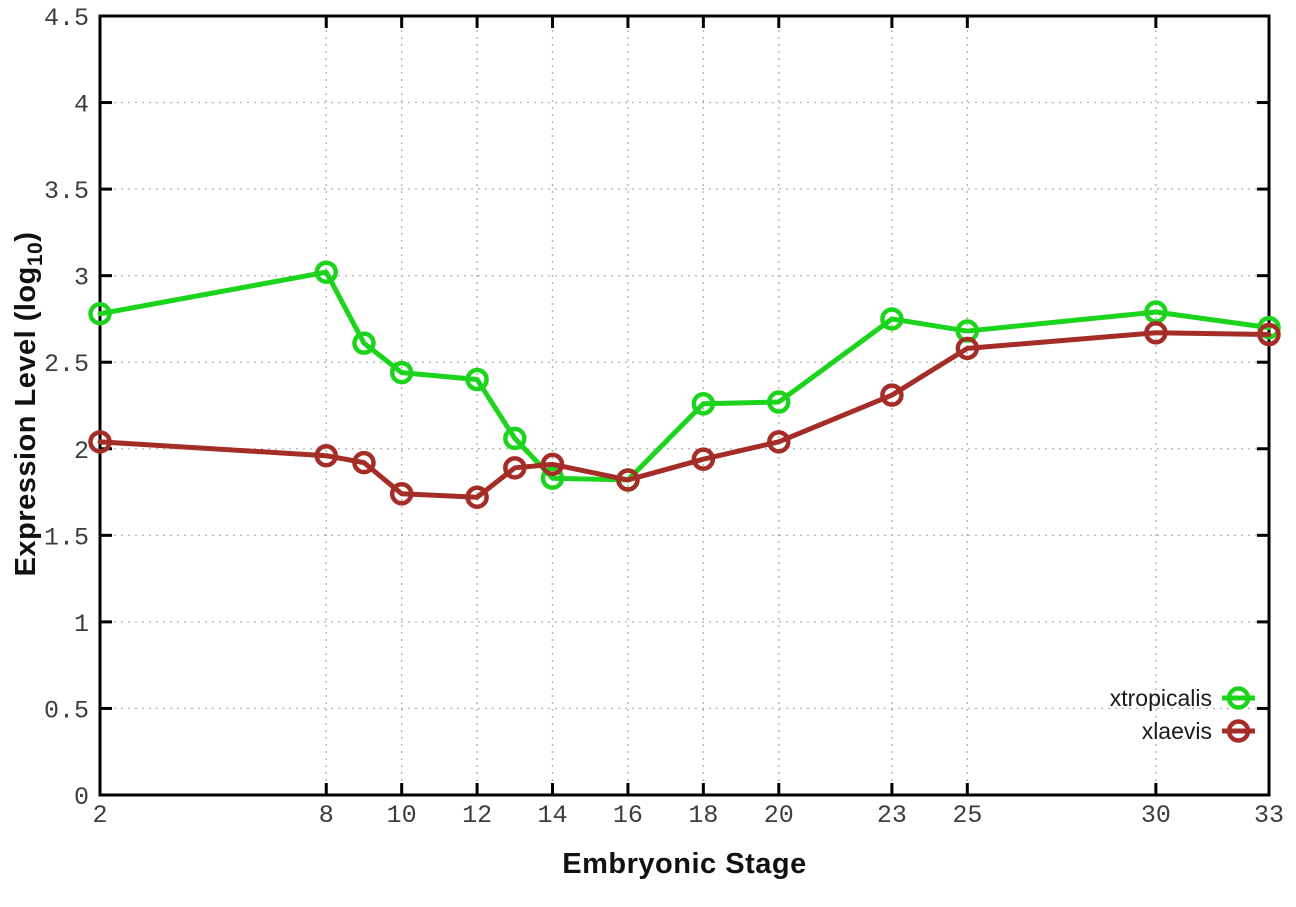  Describe the element at coordinates (66, 191) in the screenshot. I see `y-tick-label: 3.5` at that location.